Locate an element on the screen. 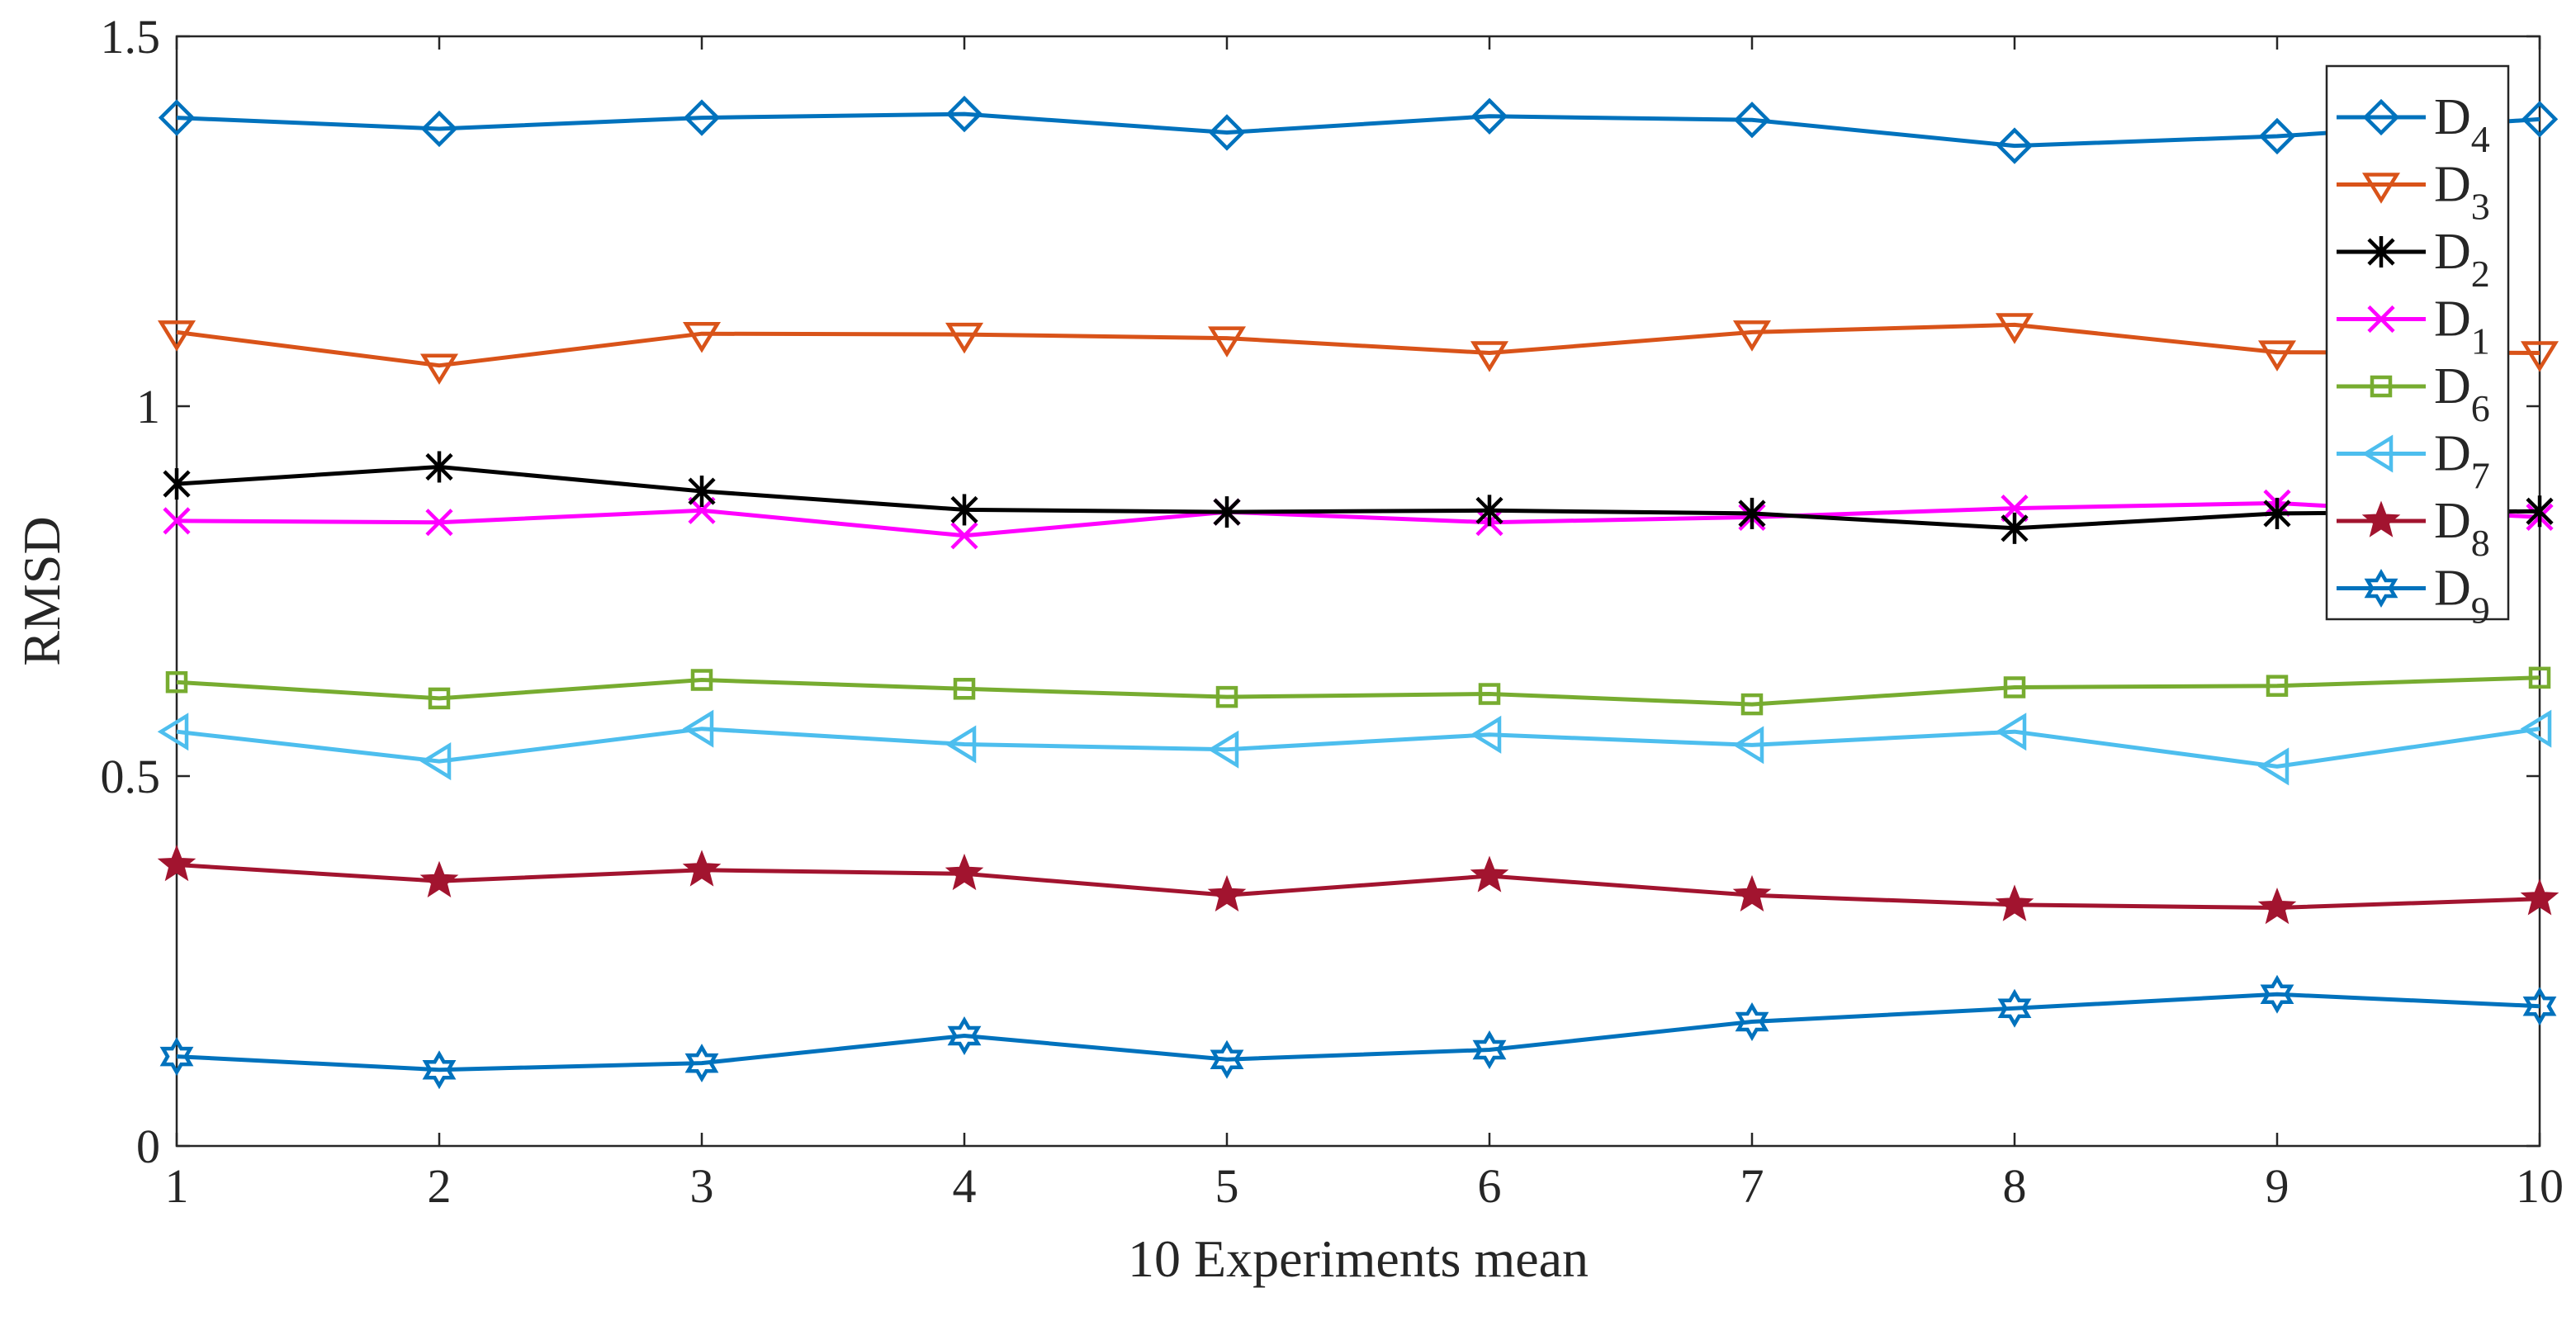  legend-label-subscript: 1 is located at coordinates (2480, 341).